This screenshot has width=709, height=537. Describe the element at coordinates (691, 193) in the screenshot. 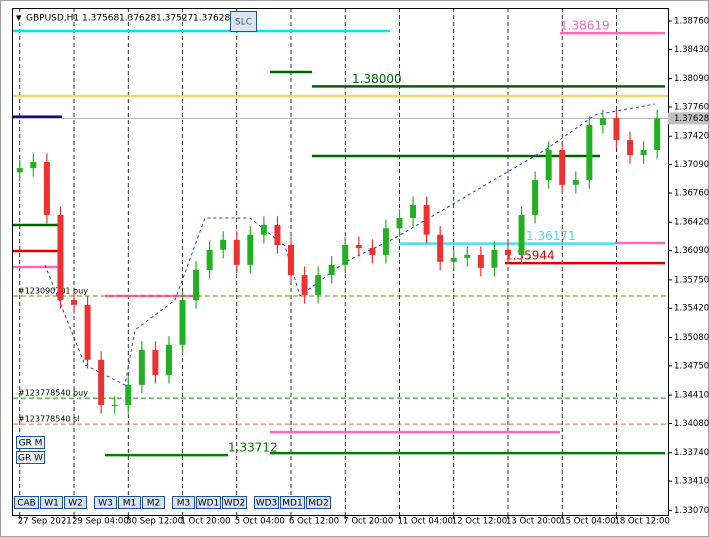

I see `y-tick-label: 1.36760` at that location.